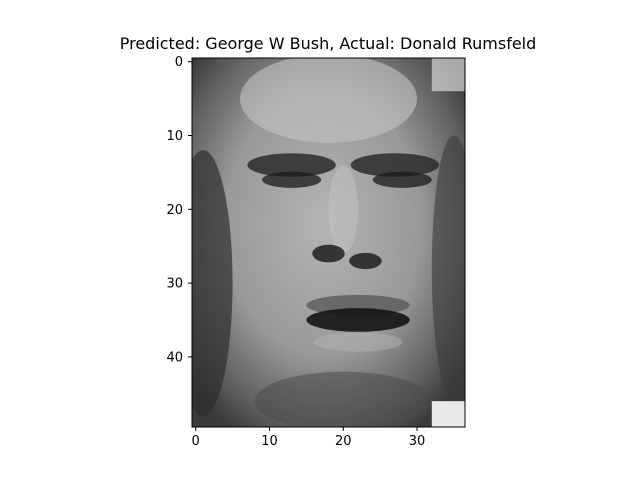 The image size is (640, 480). Describe the element at coordinates (212, 283) in the screenshot. I see `left-cheek-shadow` at that location.